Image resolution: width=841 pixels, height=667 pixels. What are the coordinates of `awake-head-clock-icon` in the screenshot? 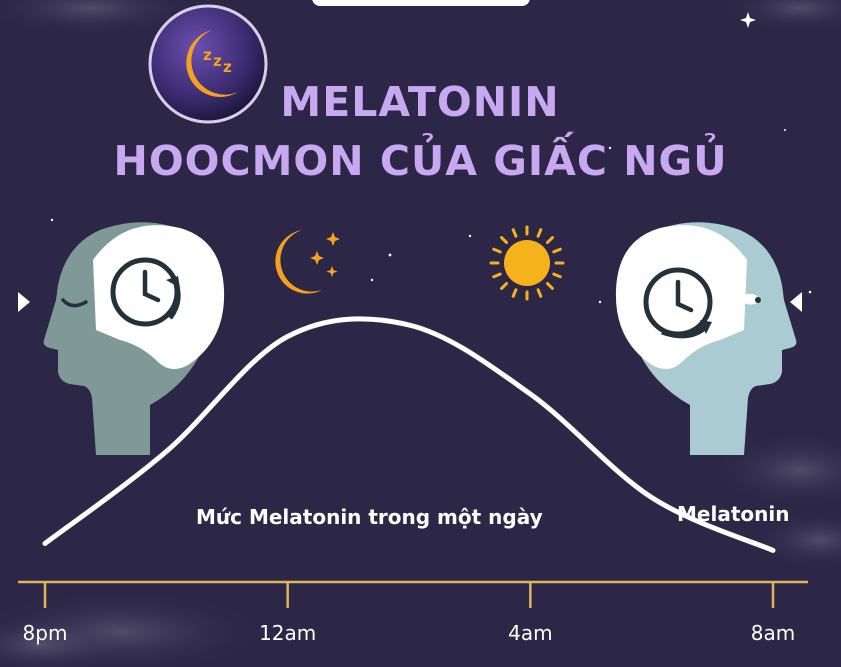 It's located at (706, 338).